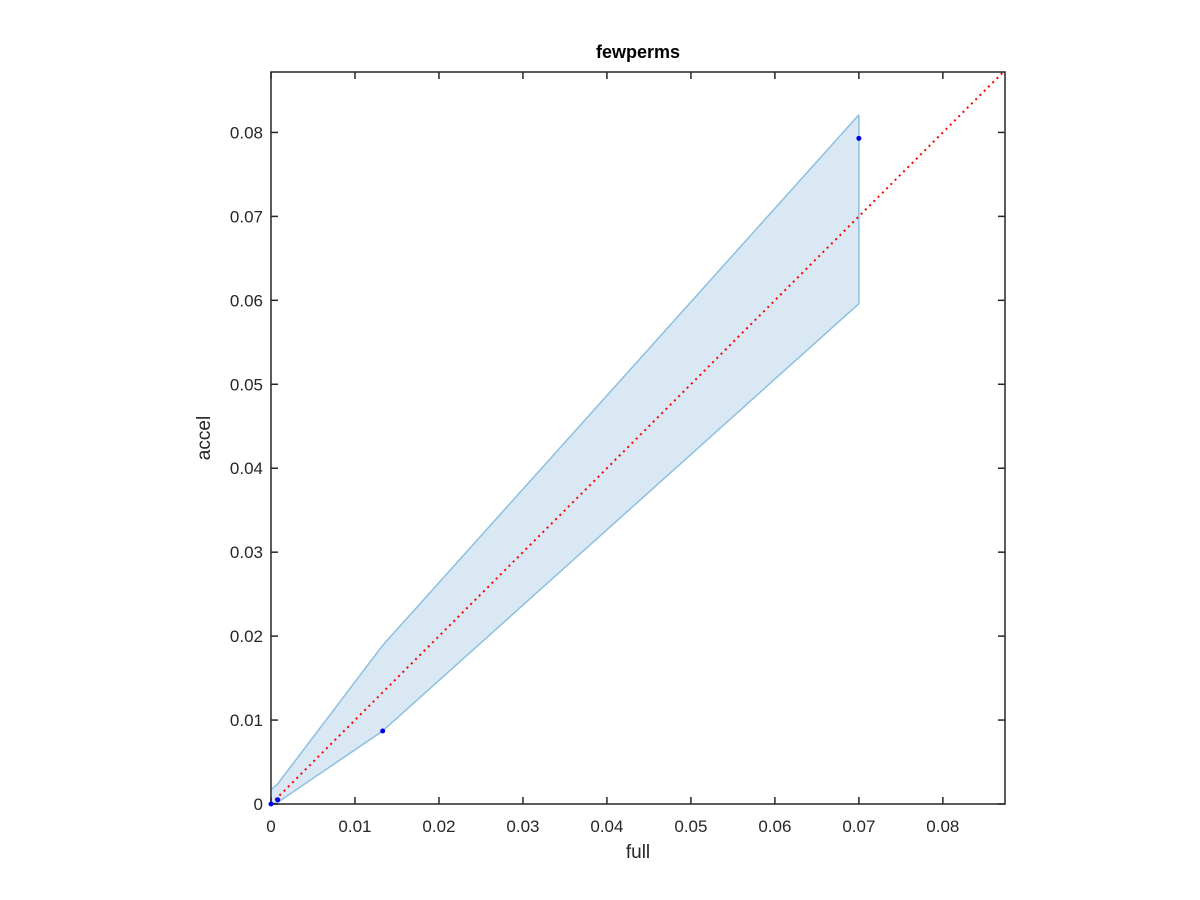  What do you see at coordinates (522, 826) in the screenshot?
I see `x-tick-label: 0.03` at bounding box center [522, 826].